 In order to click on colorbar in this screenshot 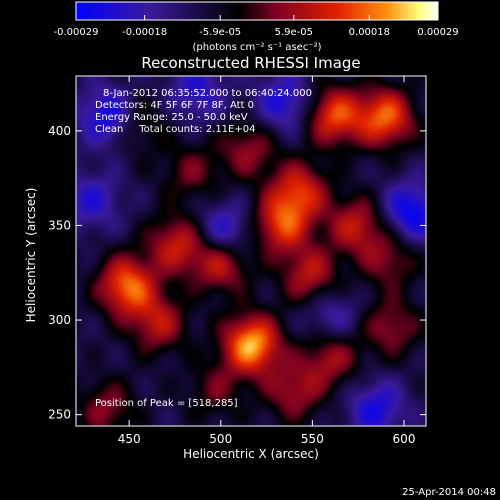, I will do `click(257, 11)`.